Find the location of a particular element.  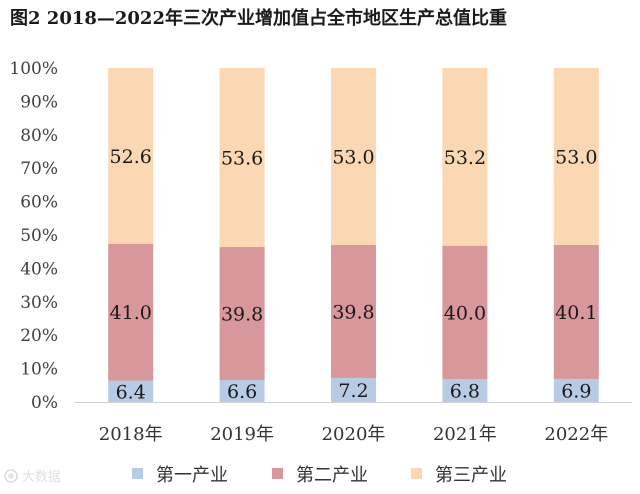

data-label: 7.2 is located at coordinates (353, 391).